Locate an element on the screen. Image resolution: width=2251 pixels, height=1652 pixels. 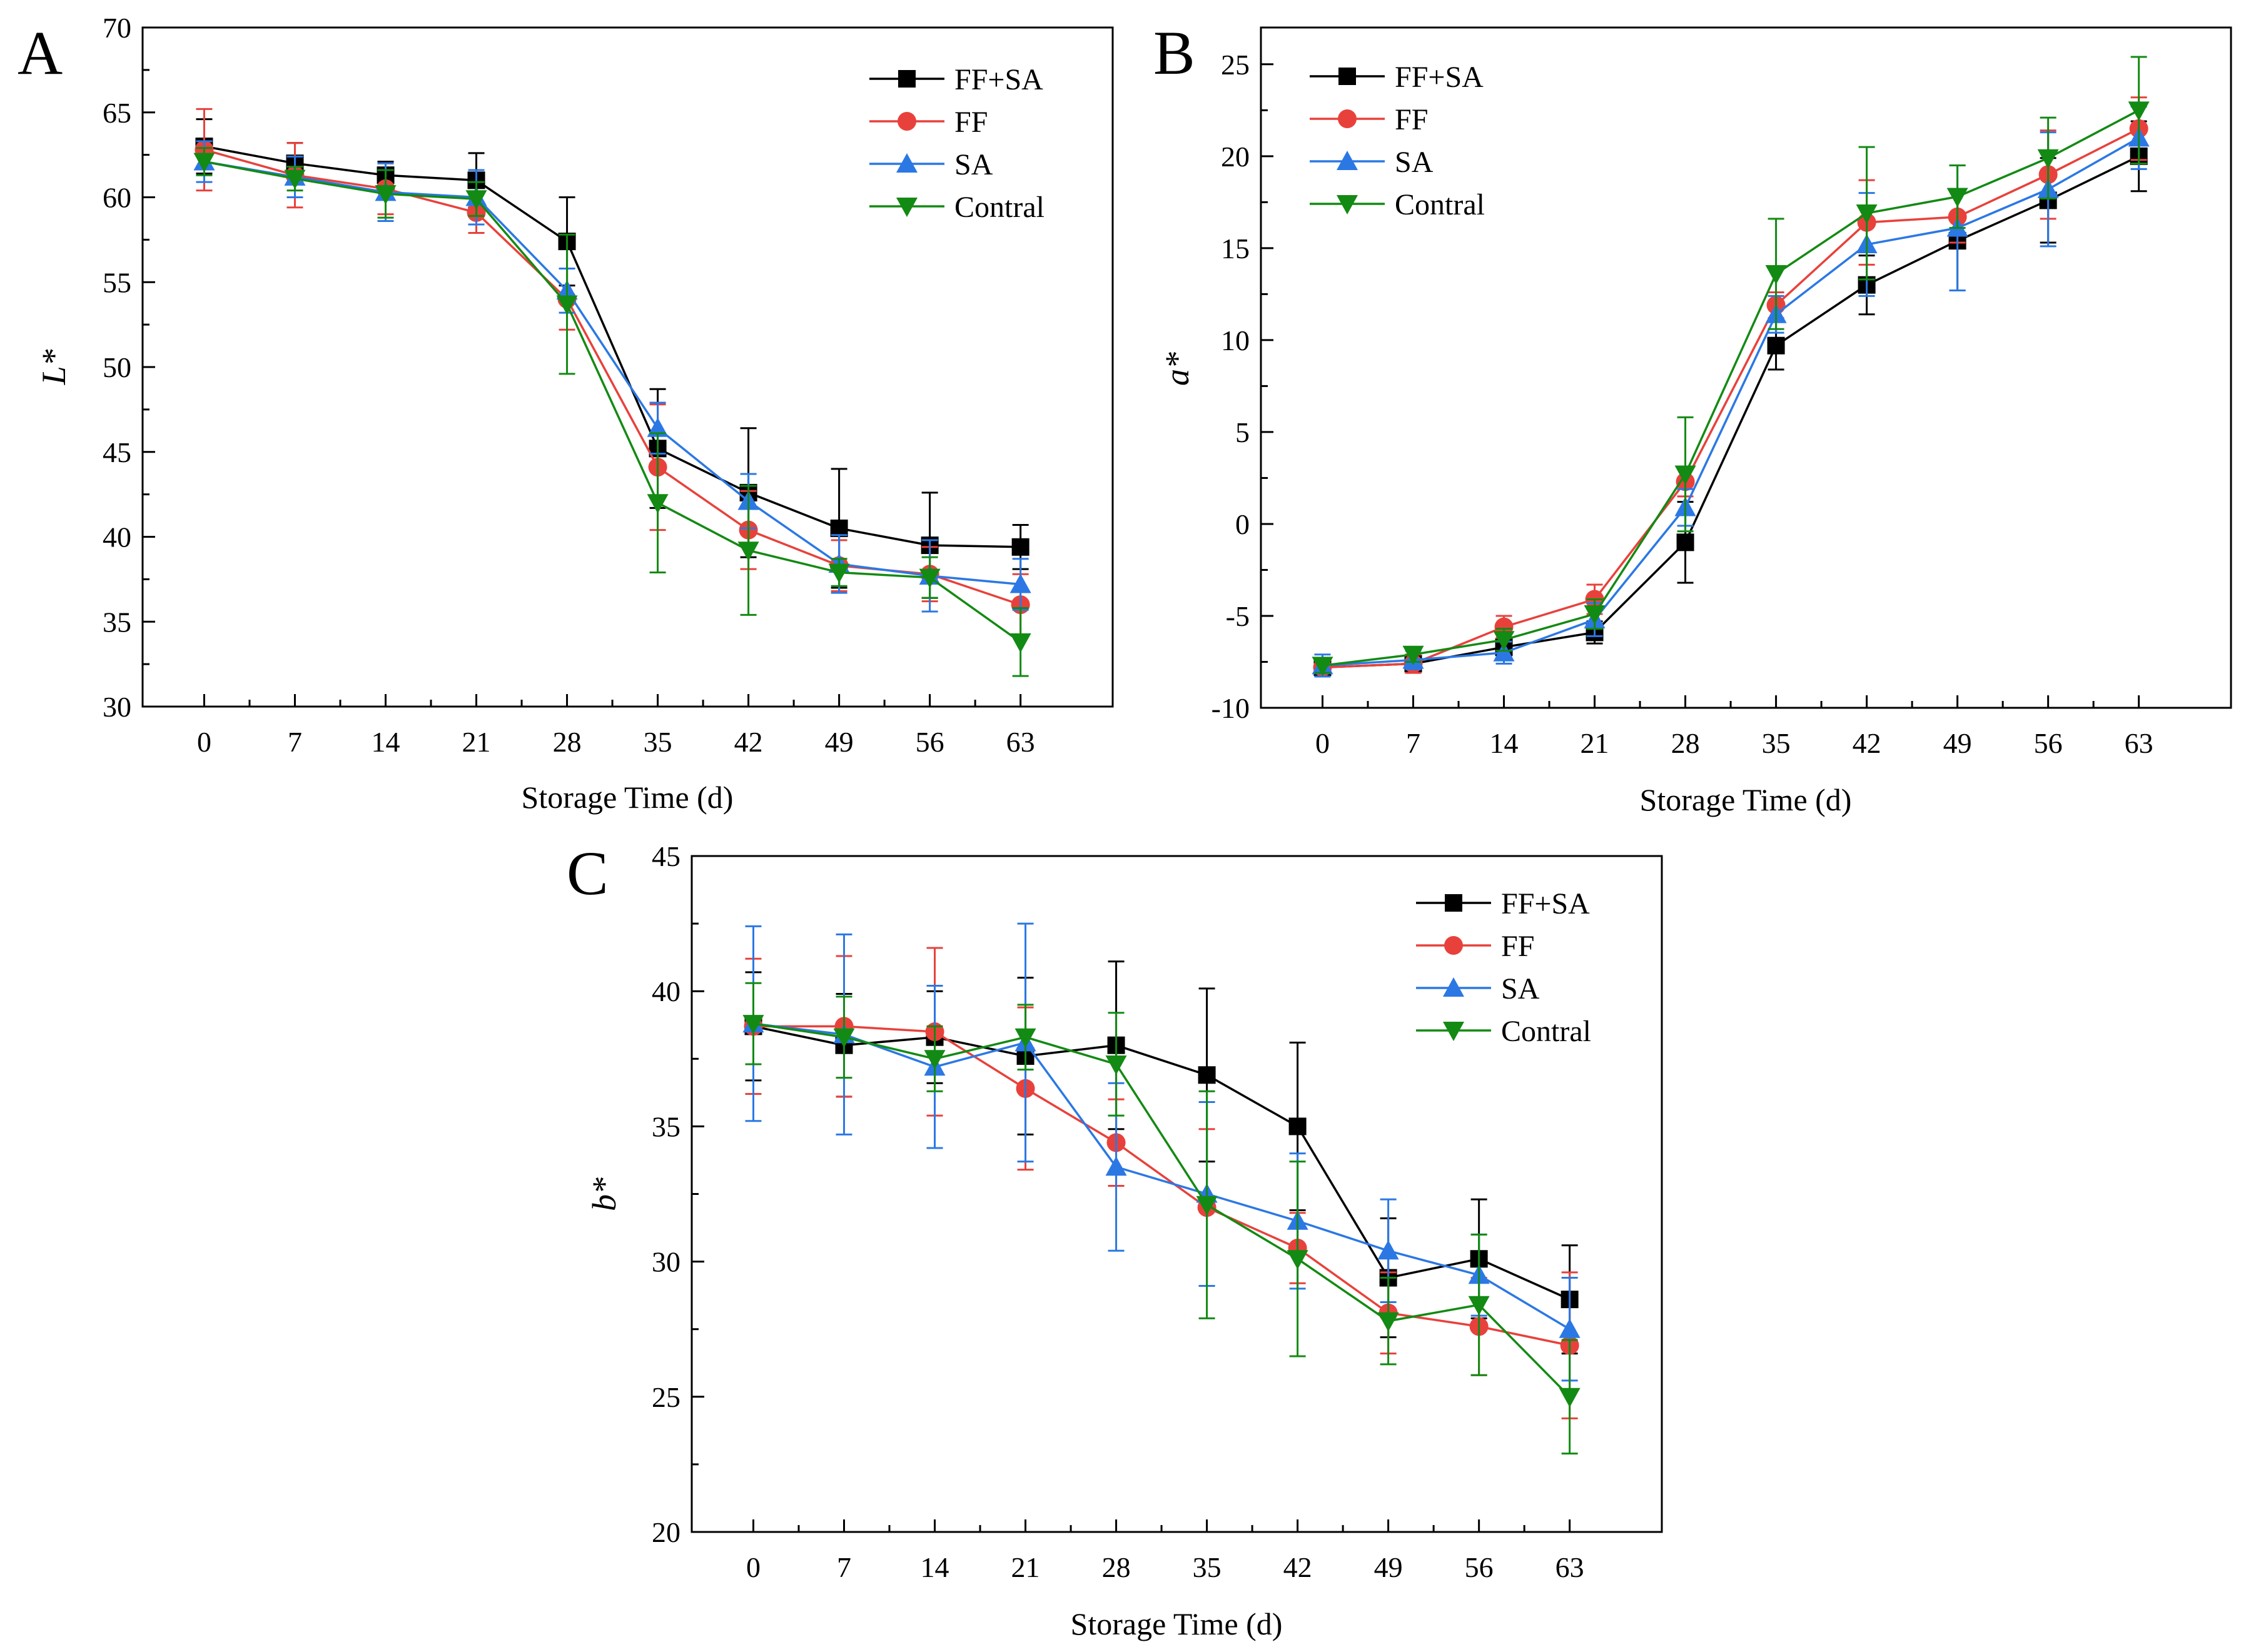
panel-a-x-tick-label: 21 is located at coordinates (476, 742).